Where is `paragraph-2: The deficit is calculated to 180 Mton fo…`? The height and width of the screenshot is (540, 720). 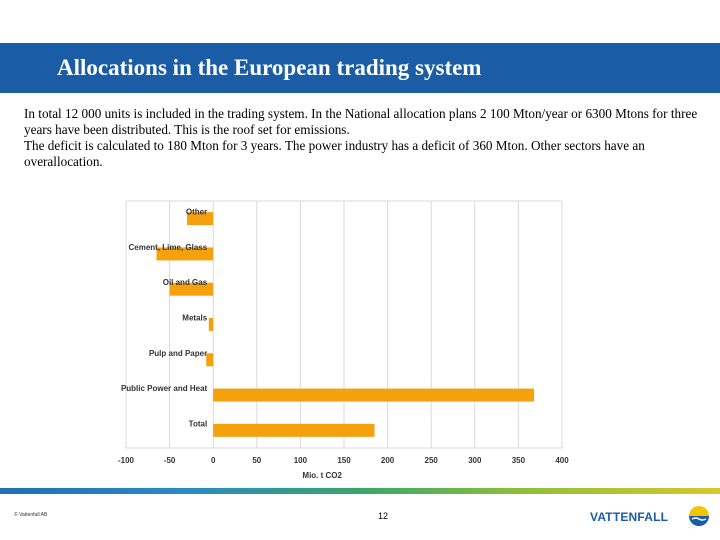
paragraph-2: The deficit is calculated to 180 Mton fo… is located at coordinates (334, 153).